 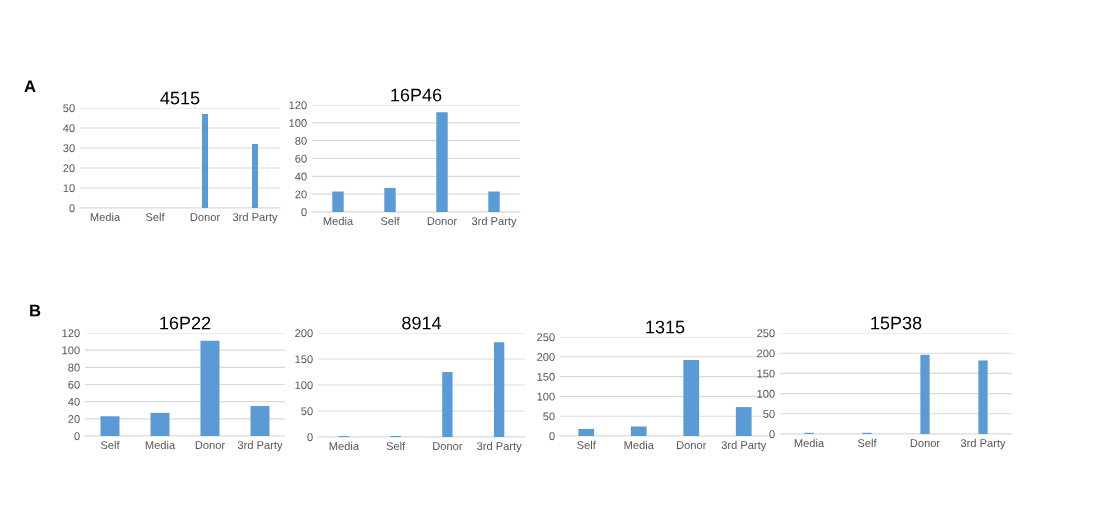 What do you see at coordinates (69, 188) in the screenshot?
I see `y-tick-label: 10` at bounding box center [69, 188].